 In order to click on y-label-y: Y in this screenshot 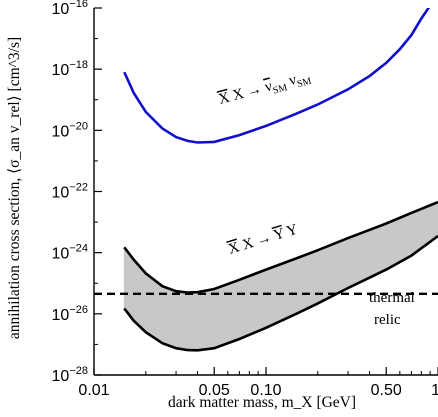, I will do `click(291, 231)`.